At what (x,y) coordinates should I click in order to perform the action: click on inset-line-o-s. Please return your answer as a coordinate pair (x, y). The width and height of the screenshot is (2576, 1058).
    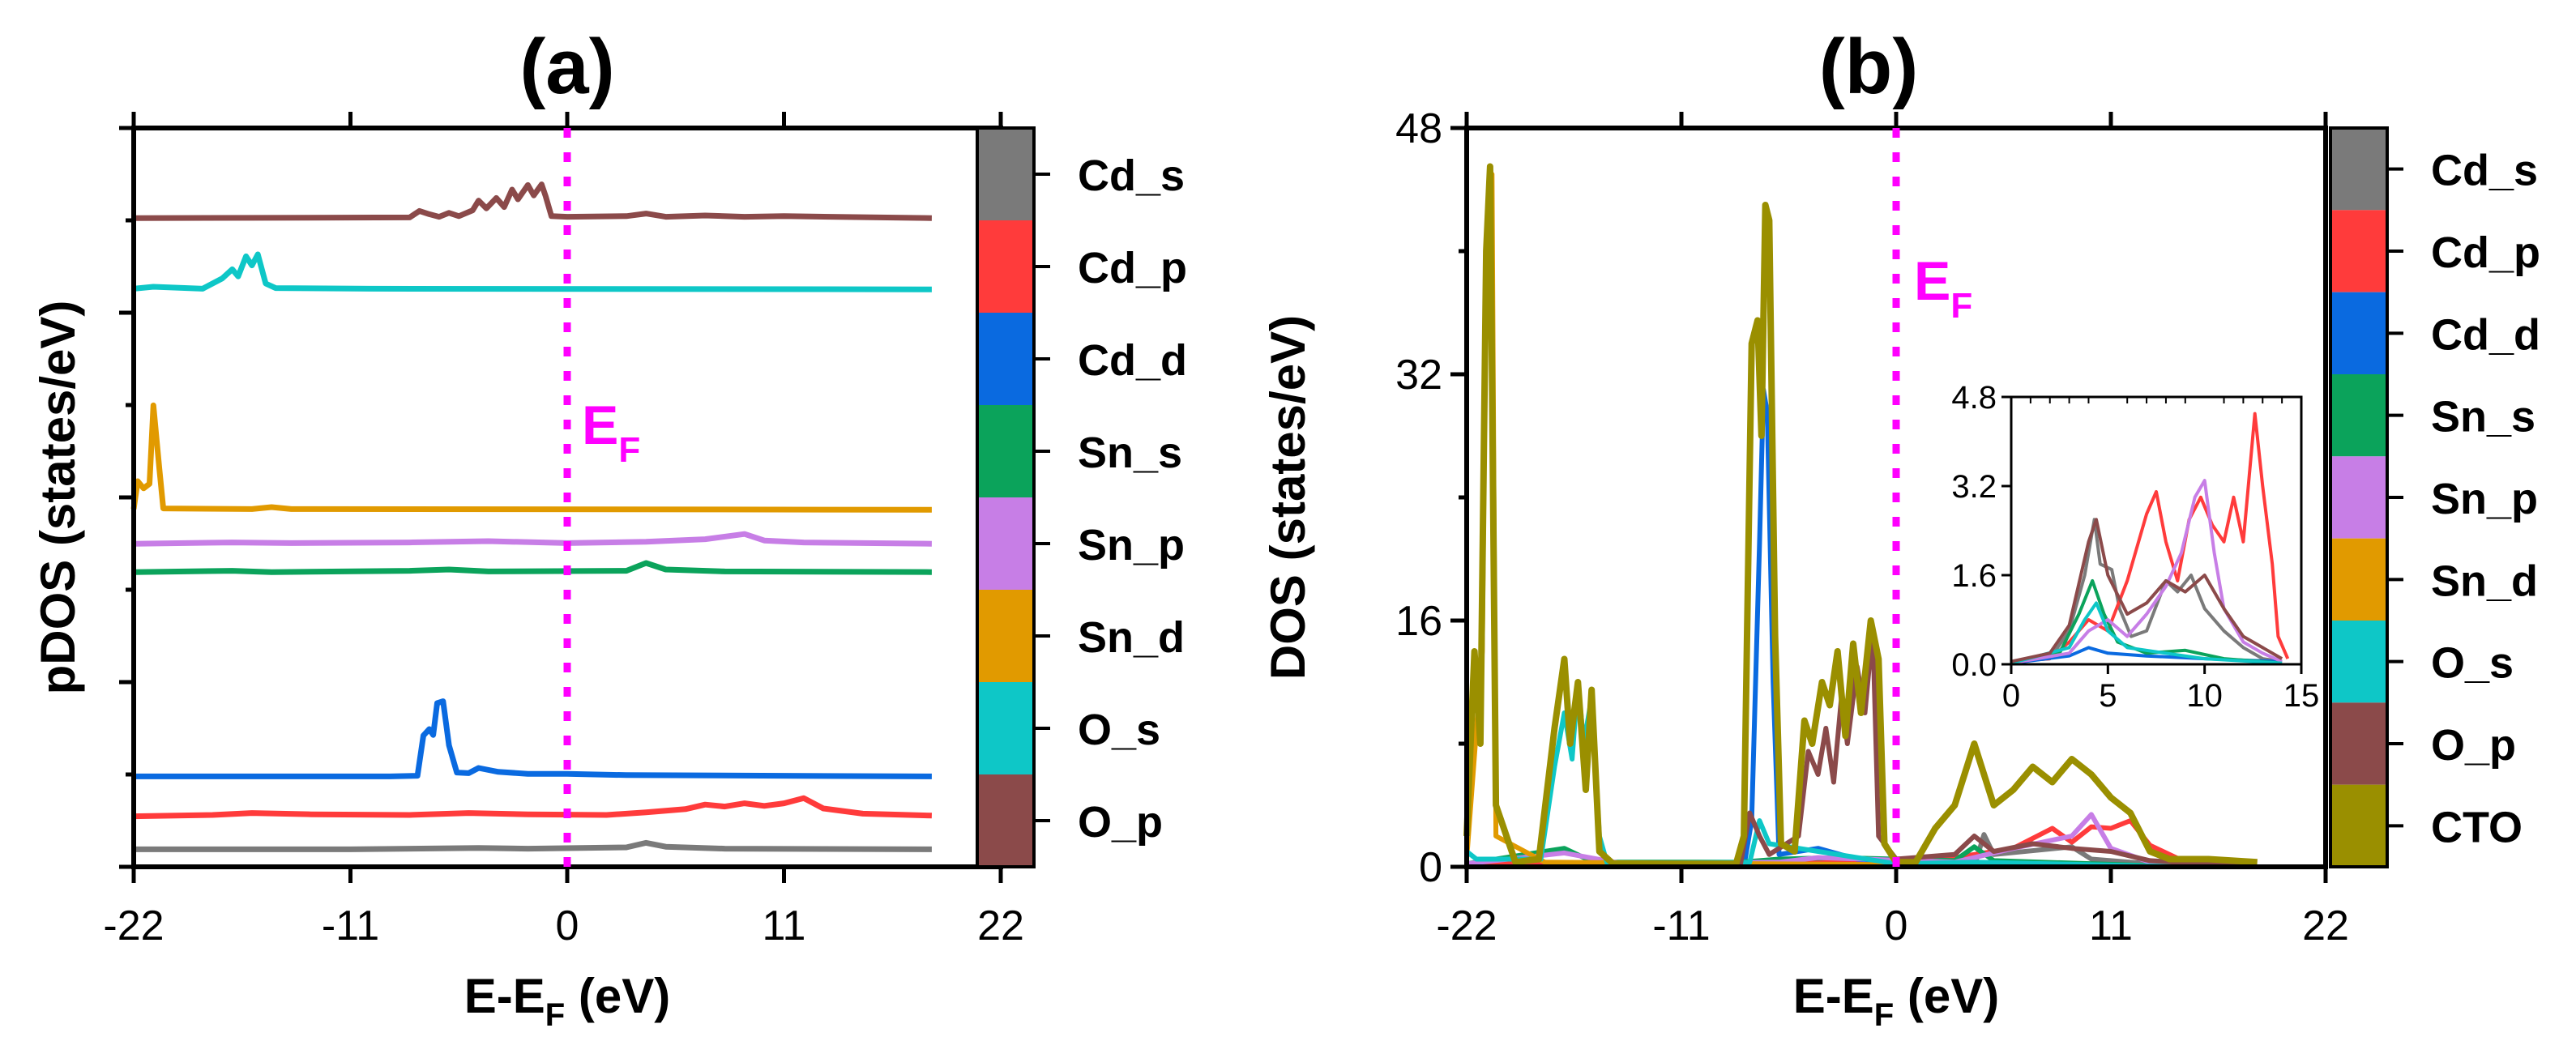
    Looking at the image, I should click on (2146, 633).